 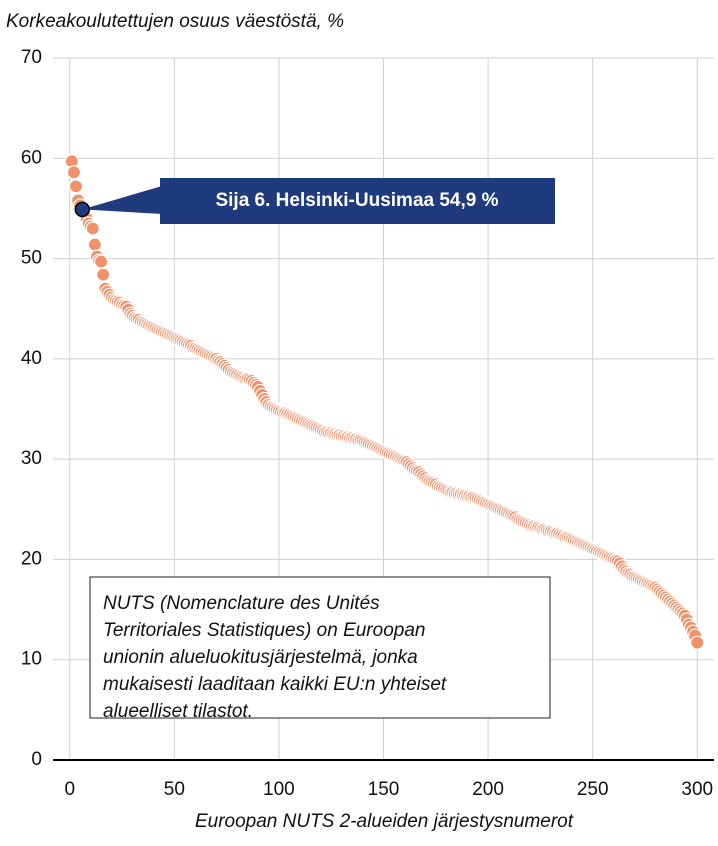 What do you see at coordinates (697, 789) in the screenshot?
I see `x-tick-label: 300` at bounding box center [697, 789].